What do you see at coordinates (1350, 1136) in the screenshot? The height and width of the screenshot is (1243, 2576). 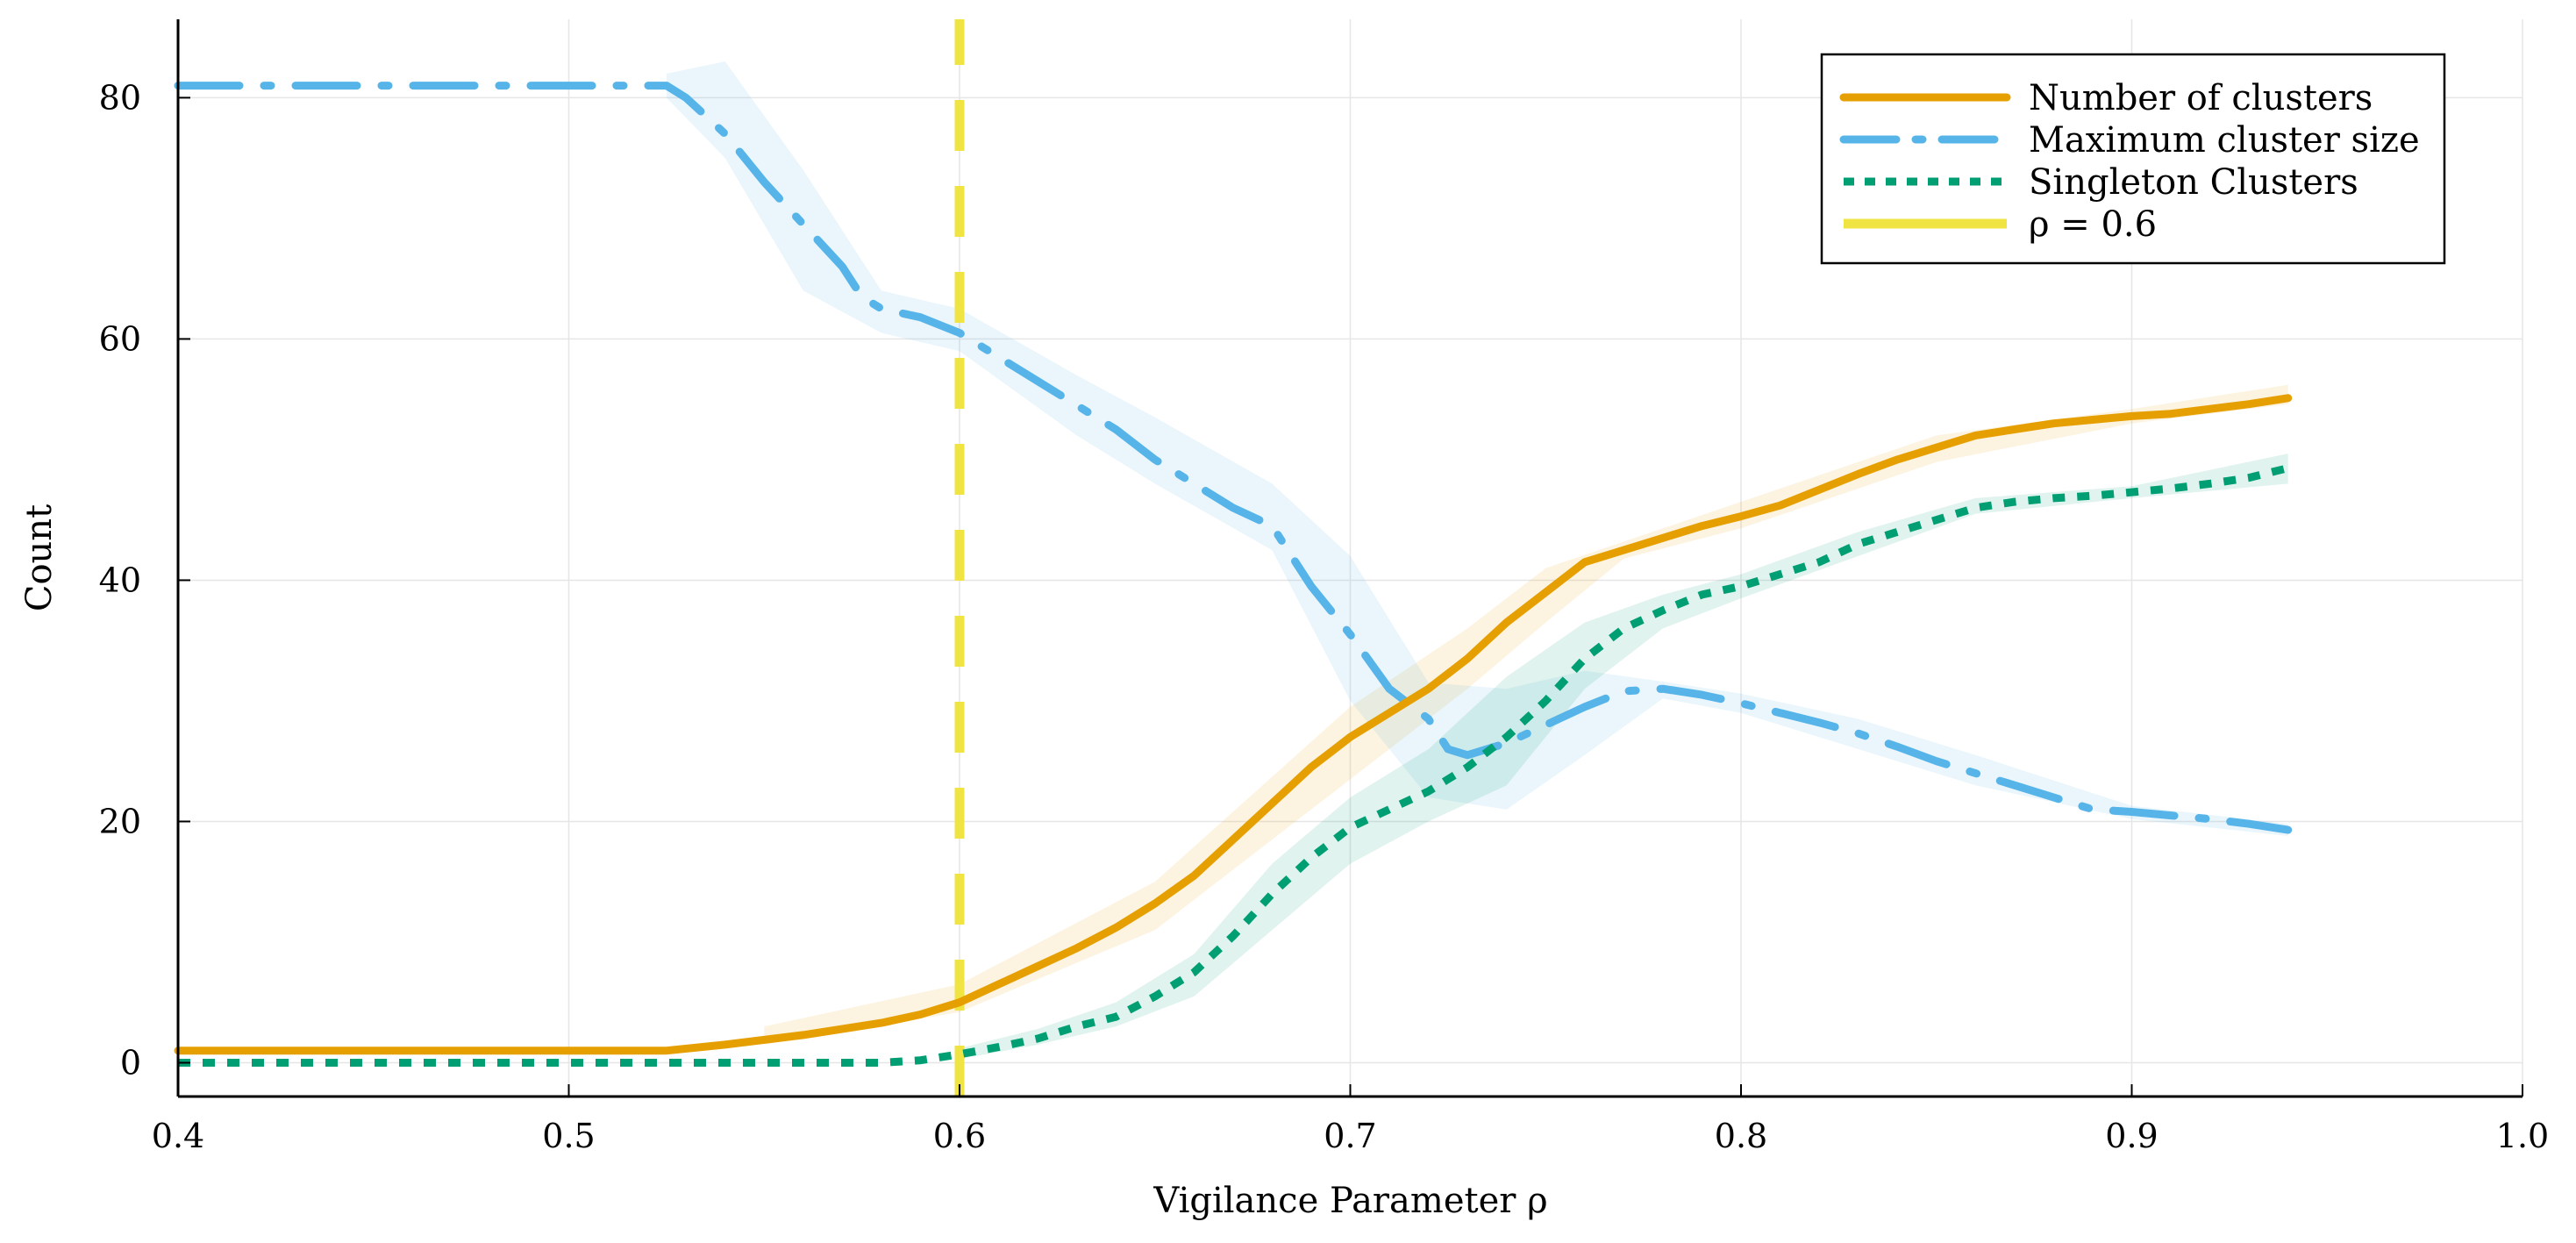 I see `x-tick-label: 0.7` at bounding box center [1350, 1136].